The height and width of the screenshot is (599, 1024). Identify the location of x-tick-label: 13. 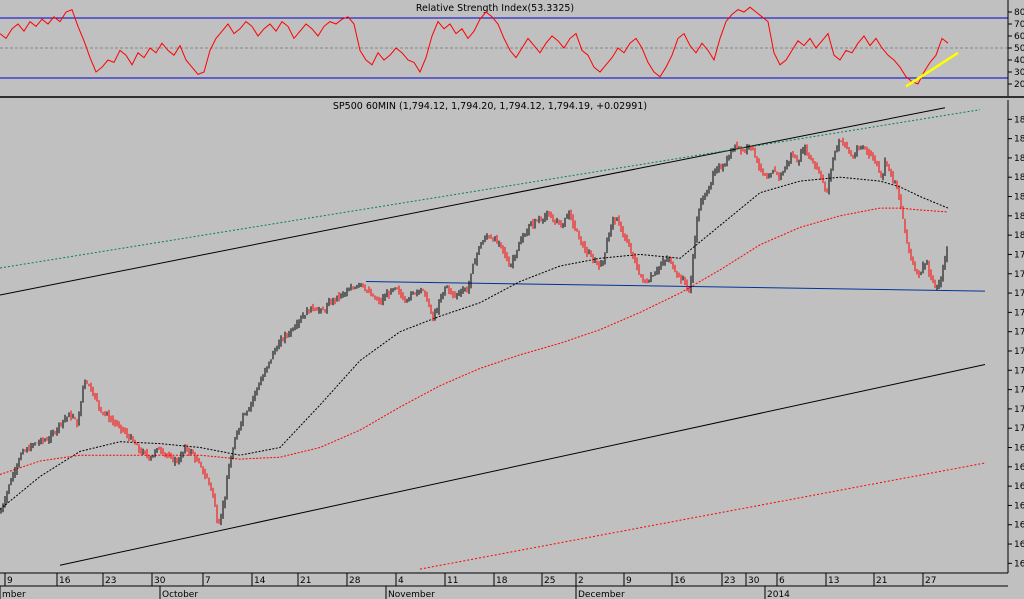
(833, 581).